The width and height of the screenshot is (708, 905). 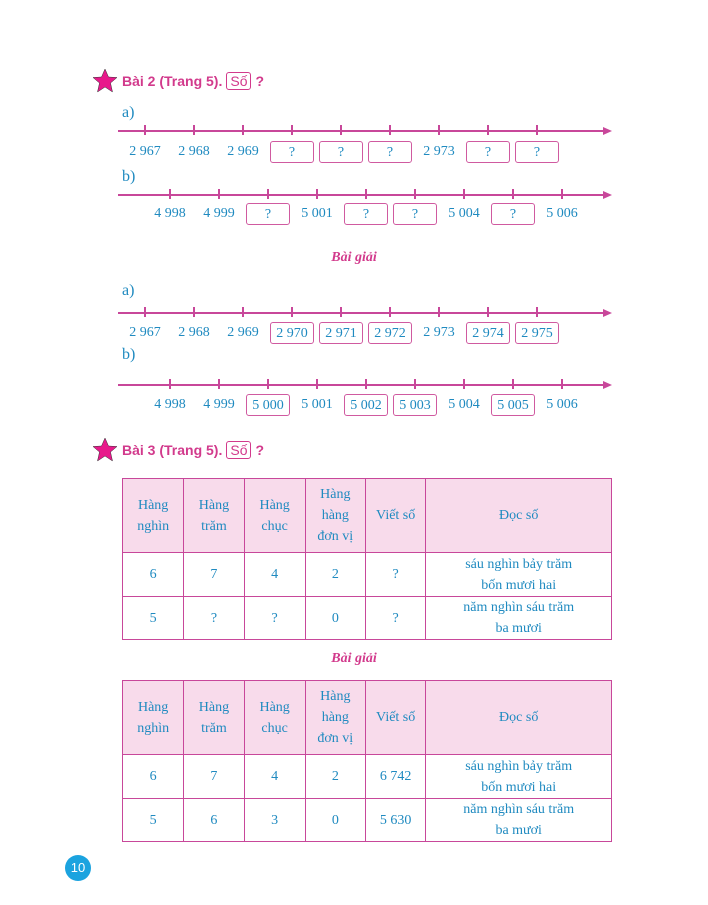 What do you see at coordinates (354, 257) in the screenshot?
I see `solution-title: Bài giải` at bounding box center [354, 257].